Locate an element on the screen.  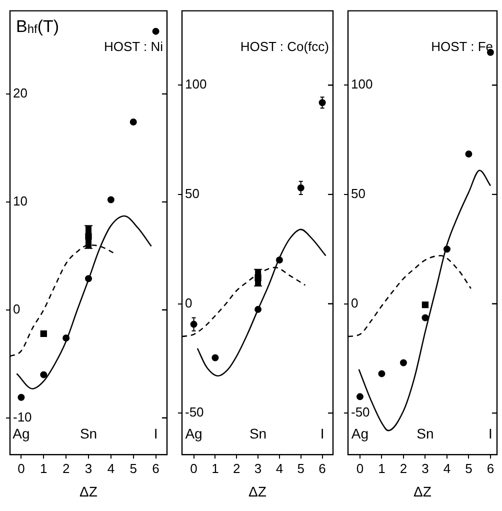
y-tick-label: 10 is located at coordinates (20, 201).